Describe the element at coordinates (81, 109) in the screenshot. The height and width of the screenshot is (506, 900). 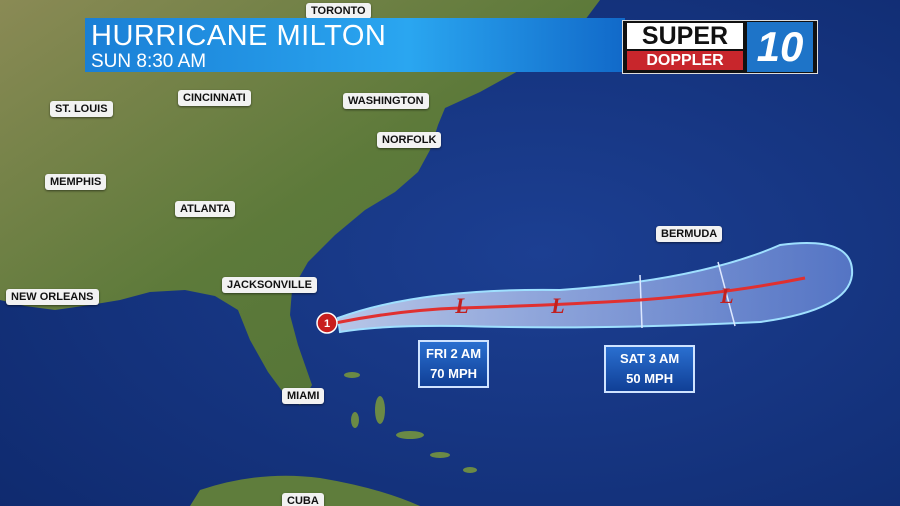
I see `city-label: ST. LOUIS` at that location.